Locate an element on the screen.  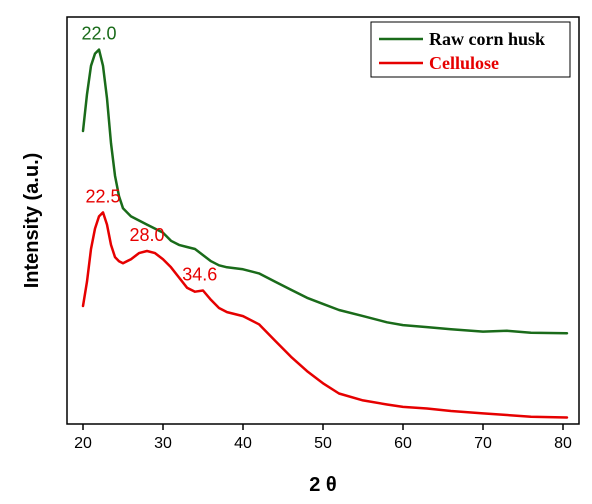
peak-label: 34.6 is located at coordinates (199, 275).